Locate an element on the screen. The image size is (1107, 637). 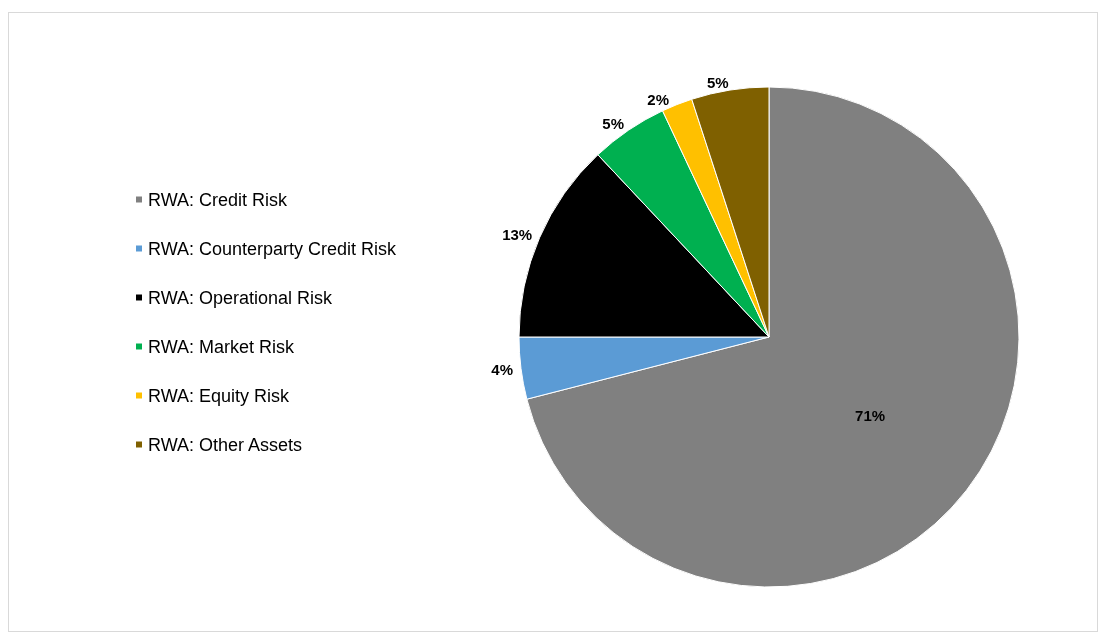
data-label: 71% is located at coordinates (870, 415).